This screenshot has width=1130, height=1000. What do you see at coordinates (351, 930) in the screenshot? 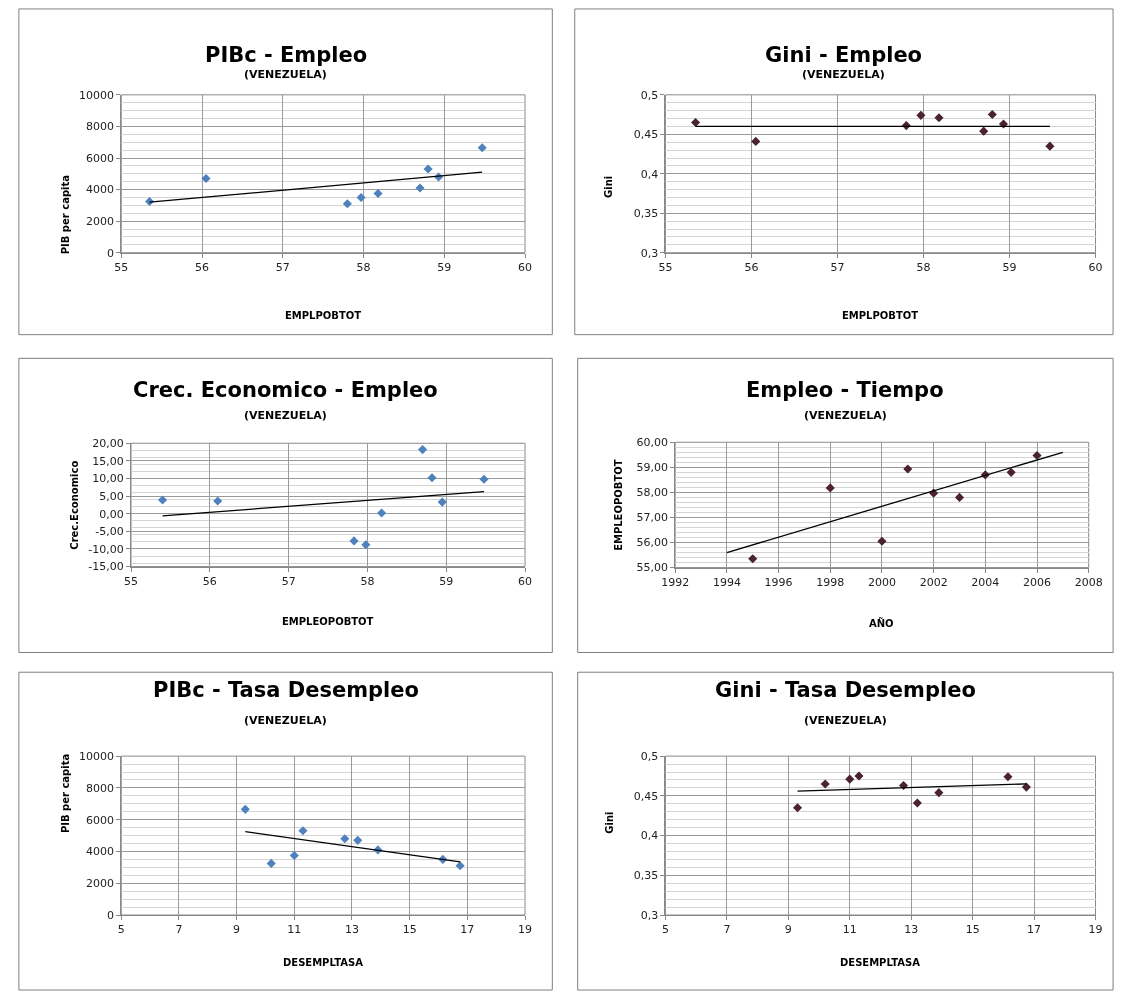
I see `x-tick-label: 13` at bounding box center [351, 930].